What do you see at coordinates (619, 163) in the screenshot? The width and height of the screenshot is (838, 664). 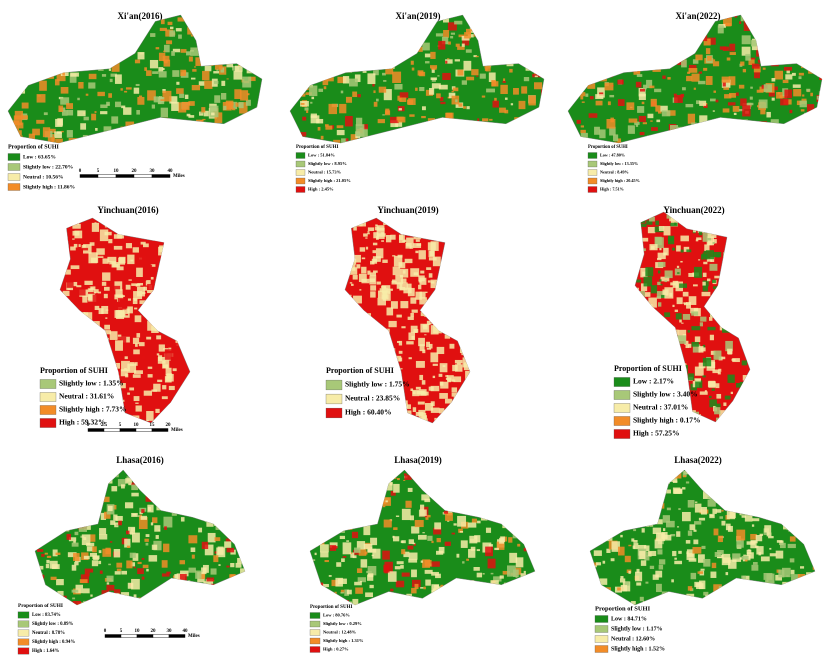 I see `legend-label: Slightly low : 13.35%` at bounding box center [619, 163].